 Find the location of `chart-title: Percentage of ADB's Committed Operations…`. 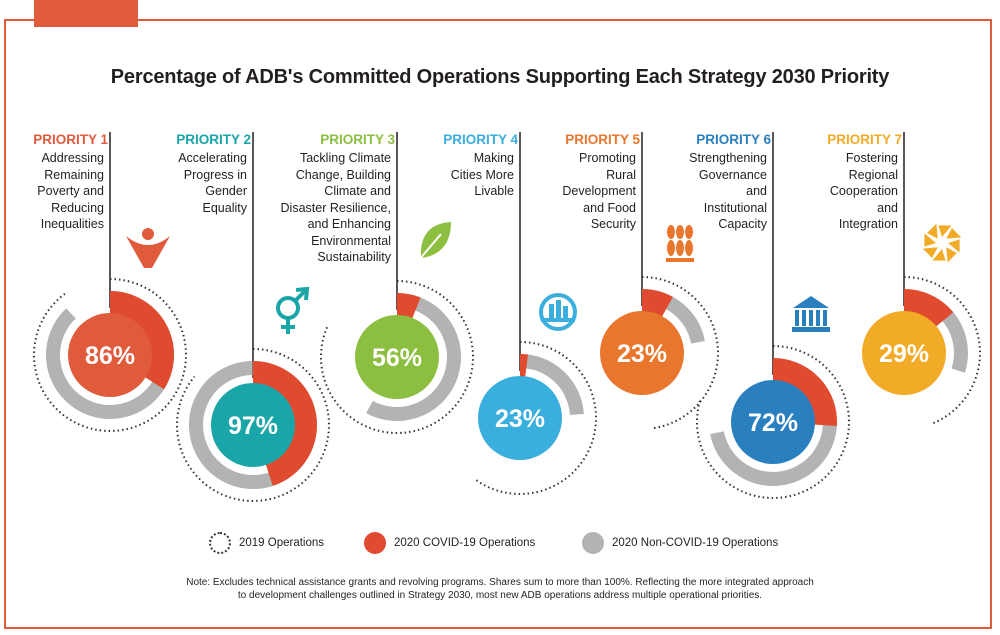

chart-title: Percentage of ADB's Committed Operations… is located at coordinates (500, 77).